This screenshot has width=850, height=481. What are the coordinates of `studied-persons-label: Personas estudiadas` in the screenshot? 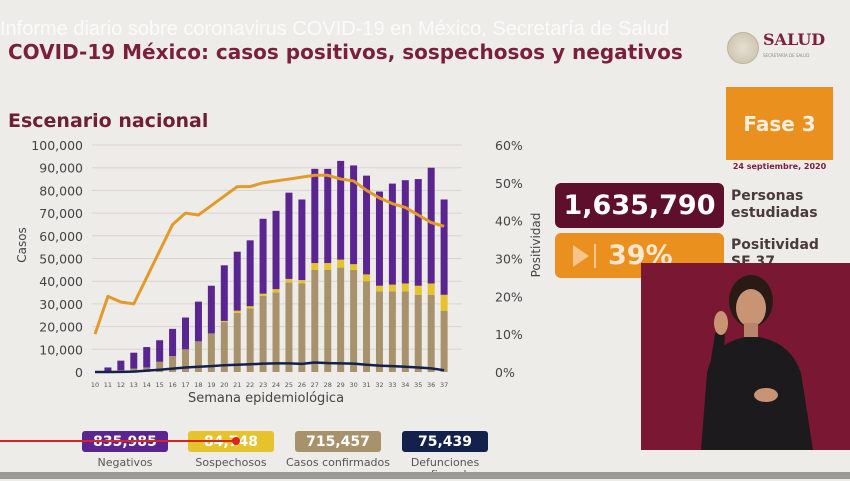 It's located at (774, 204).